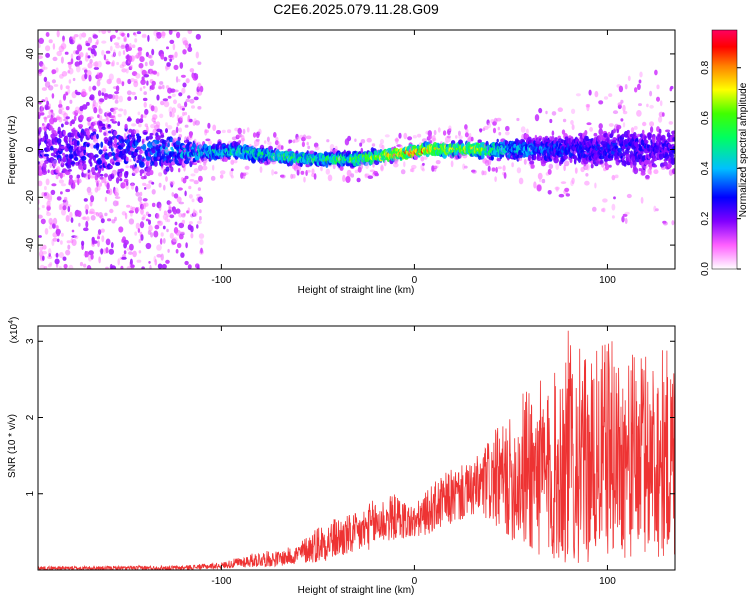  I want to click on x-tick-label: 0, so click(415, 280).